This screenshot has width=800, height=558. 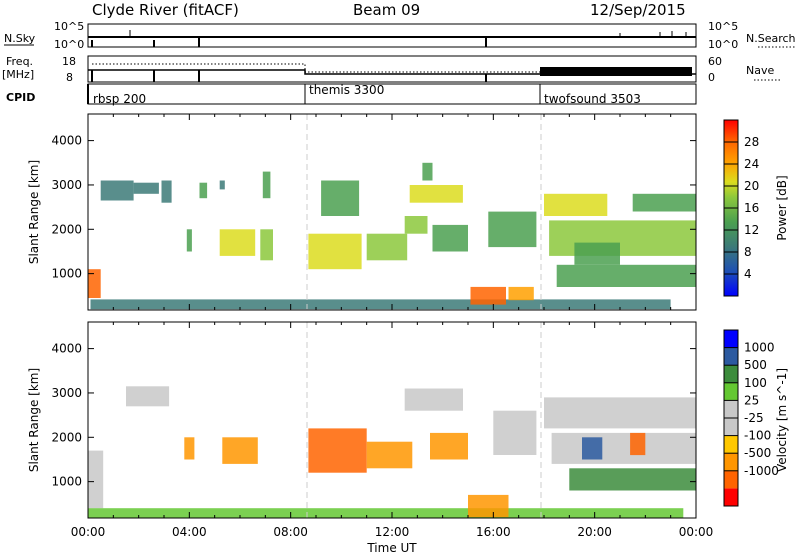 I want to click on nsky-panel: N.Sky 10^5 10^0 10^5 10^0 N.Search, so click(x=400, y=35).